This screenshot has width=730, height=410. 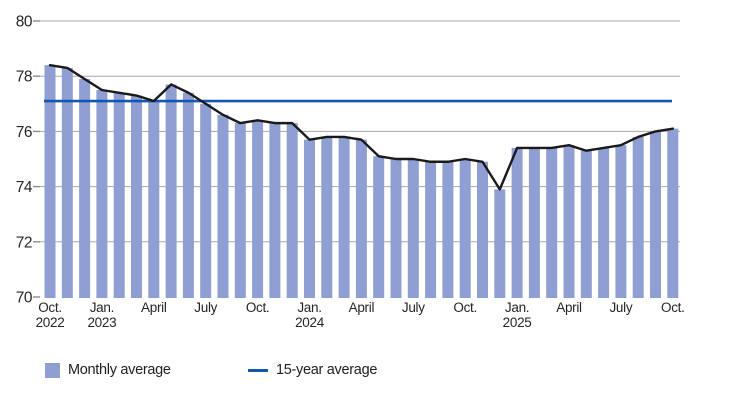 I want to click on legend-label-15-year-average: 15-year average, so click(x=327, y=370).